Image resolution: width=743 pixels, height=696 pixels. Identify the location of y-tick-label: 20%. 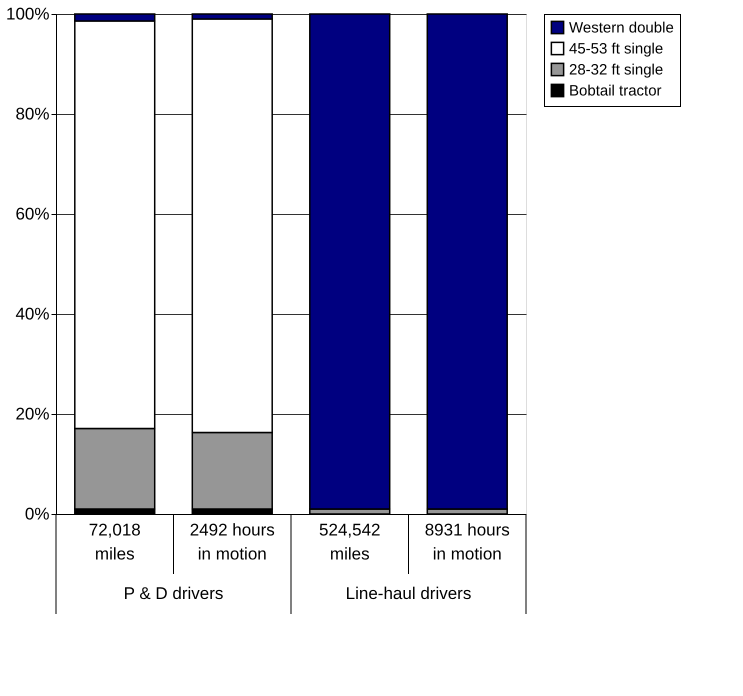
(32, 414).